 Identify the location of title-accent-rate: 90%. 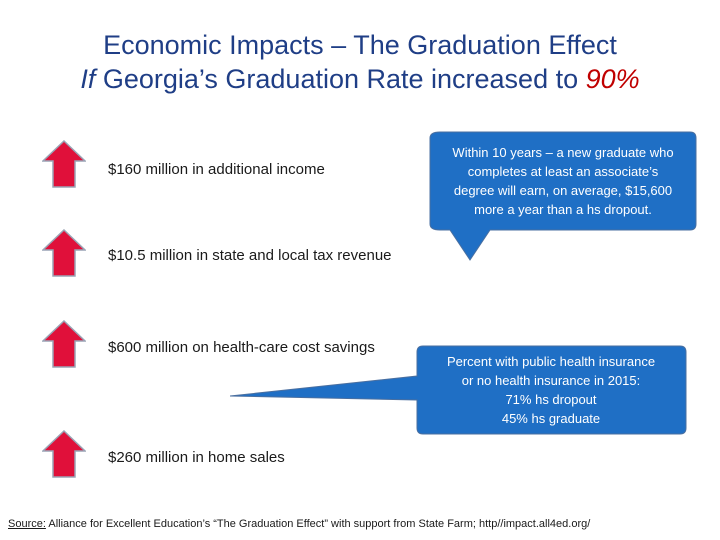
(612, 79).